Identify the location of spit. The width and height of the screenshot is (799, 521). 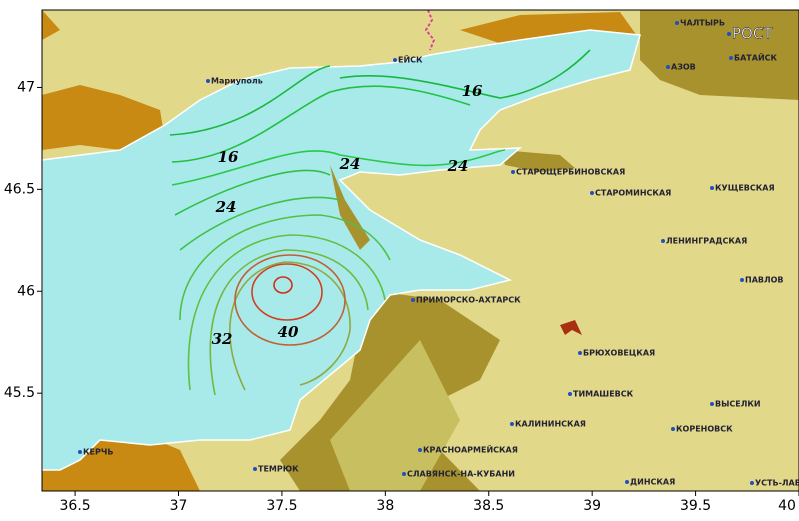
(350, 207).